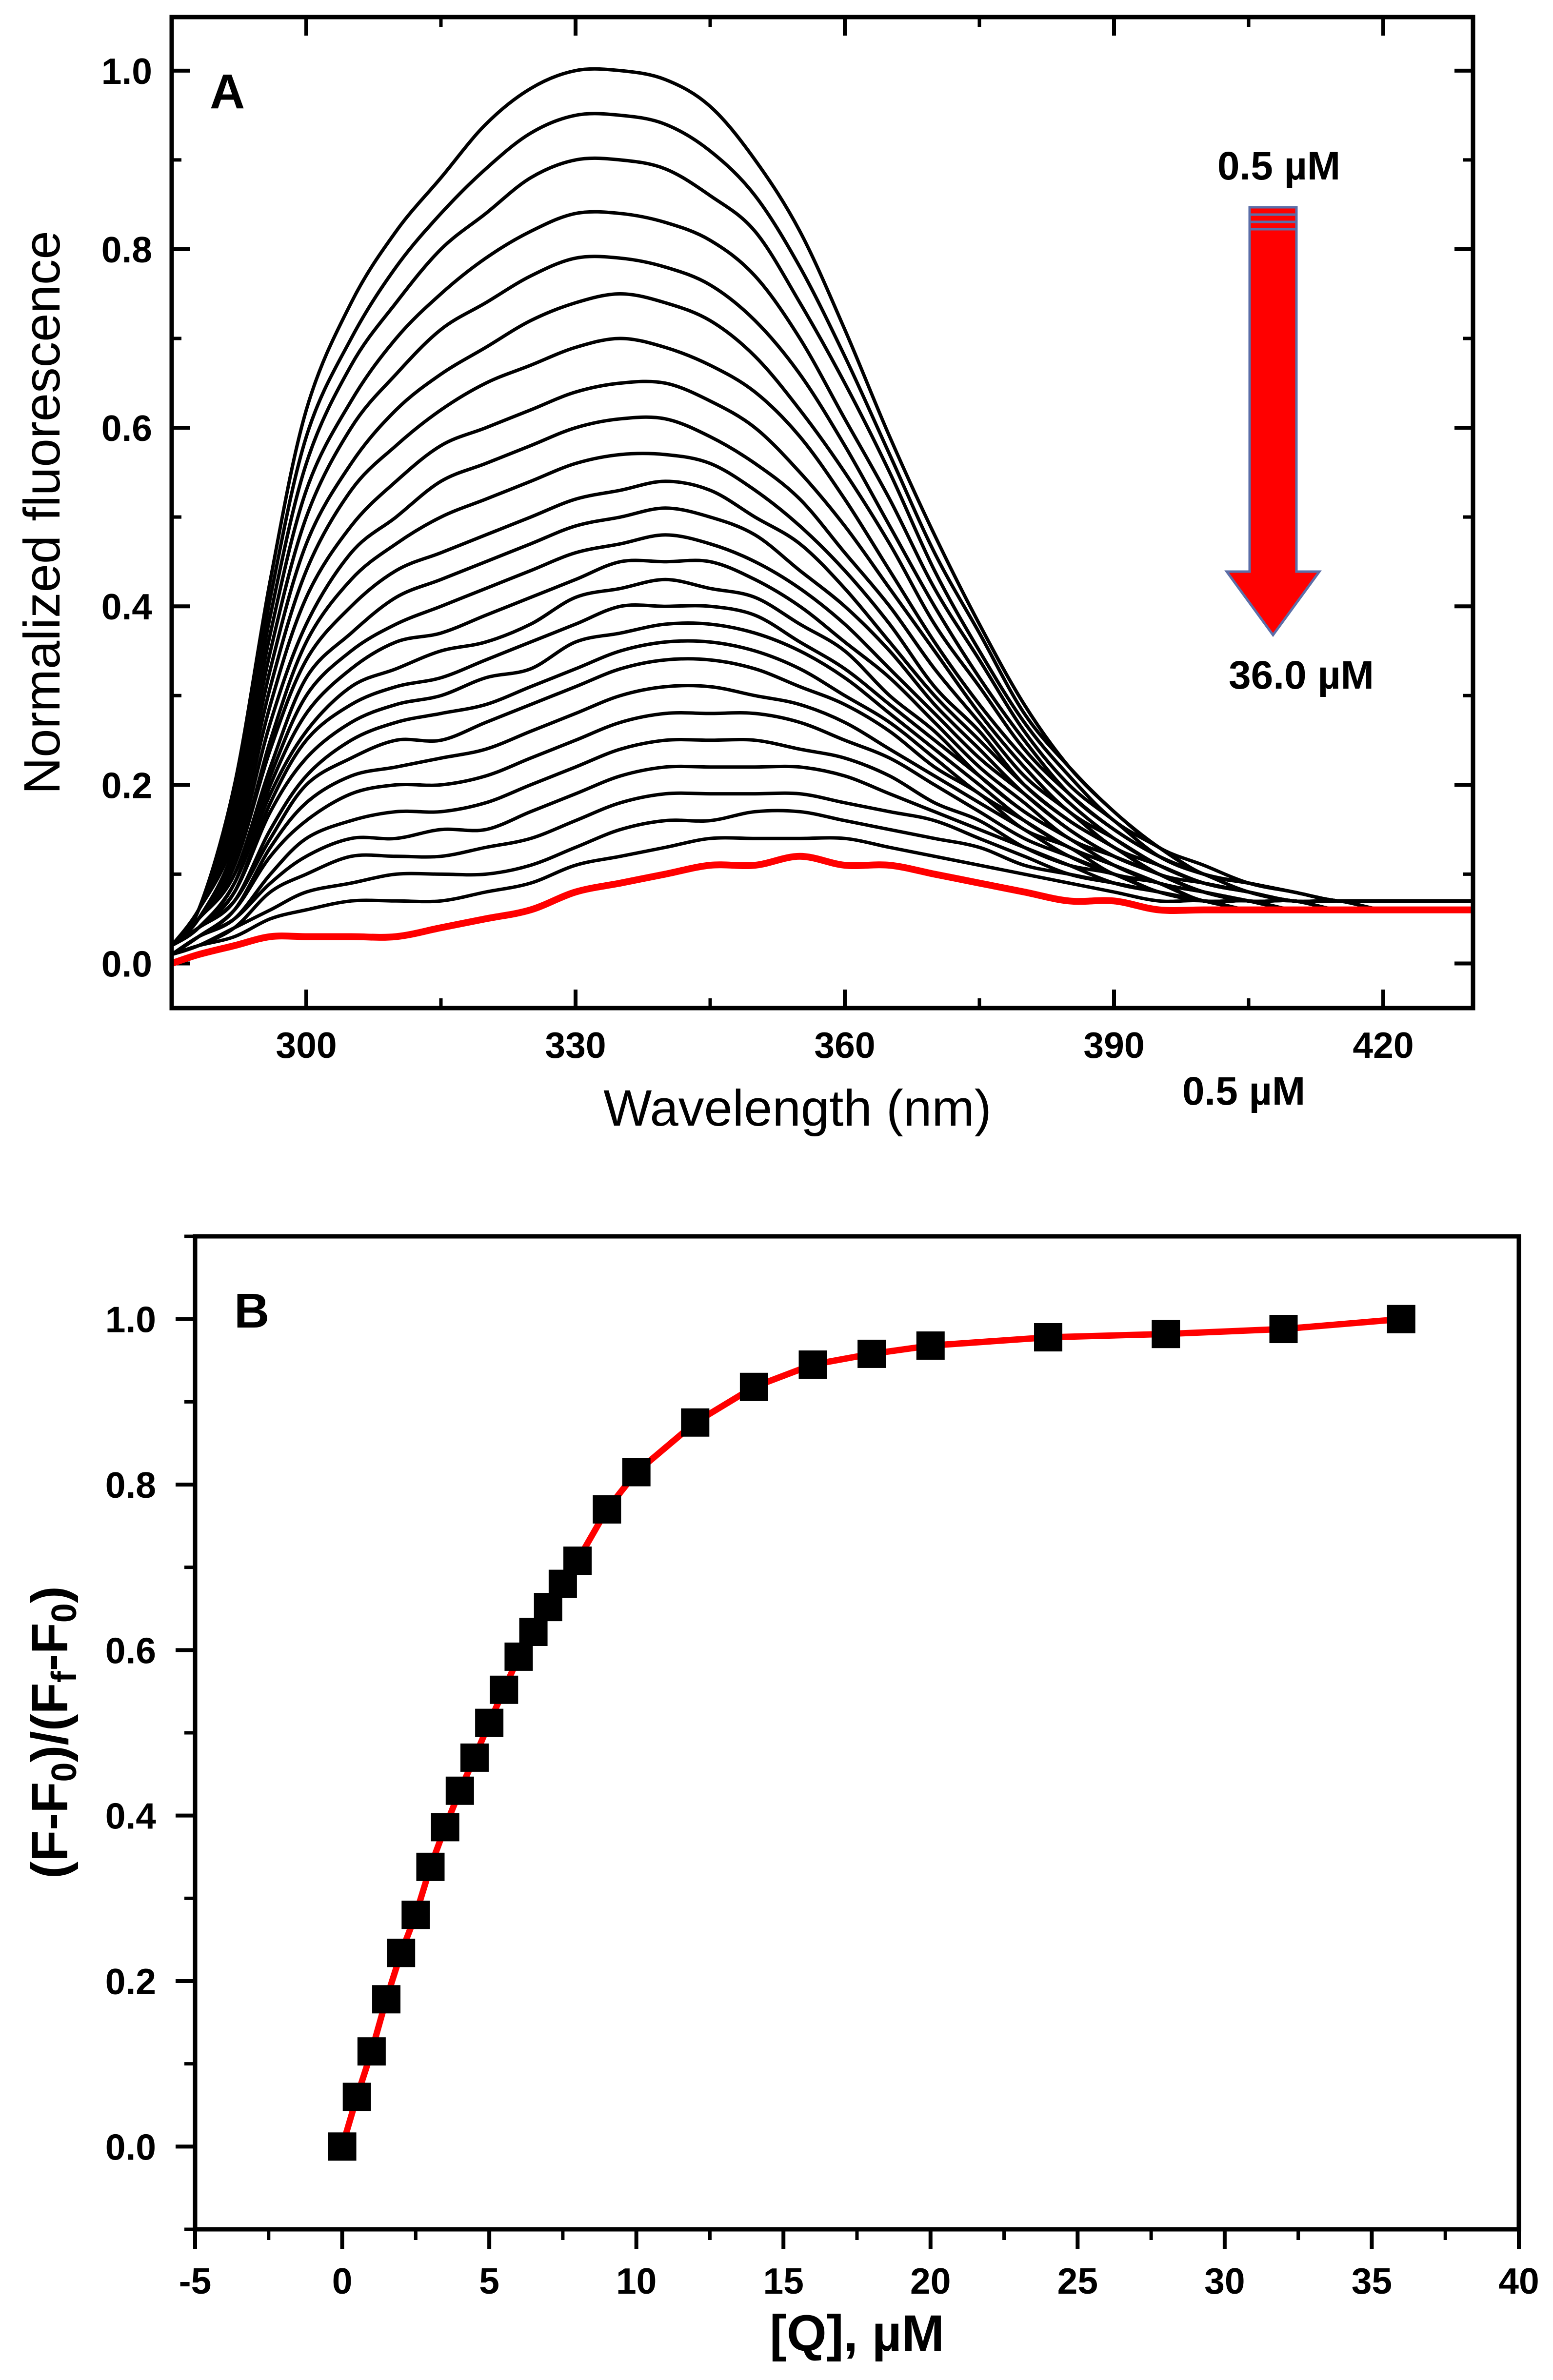  Describe the element at coordinates (1077, 2281) in the screenshot. I see `b-x-tick-label: 25` at that location.